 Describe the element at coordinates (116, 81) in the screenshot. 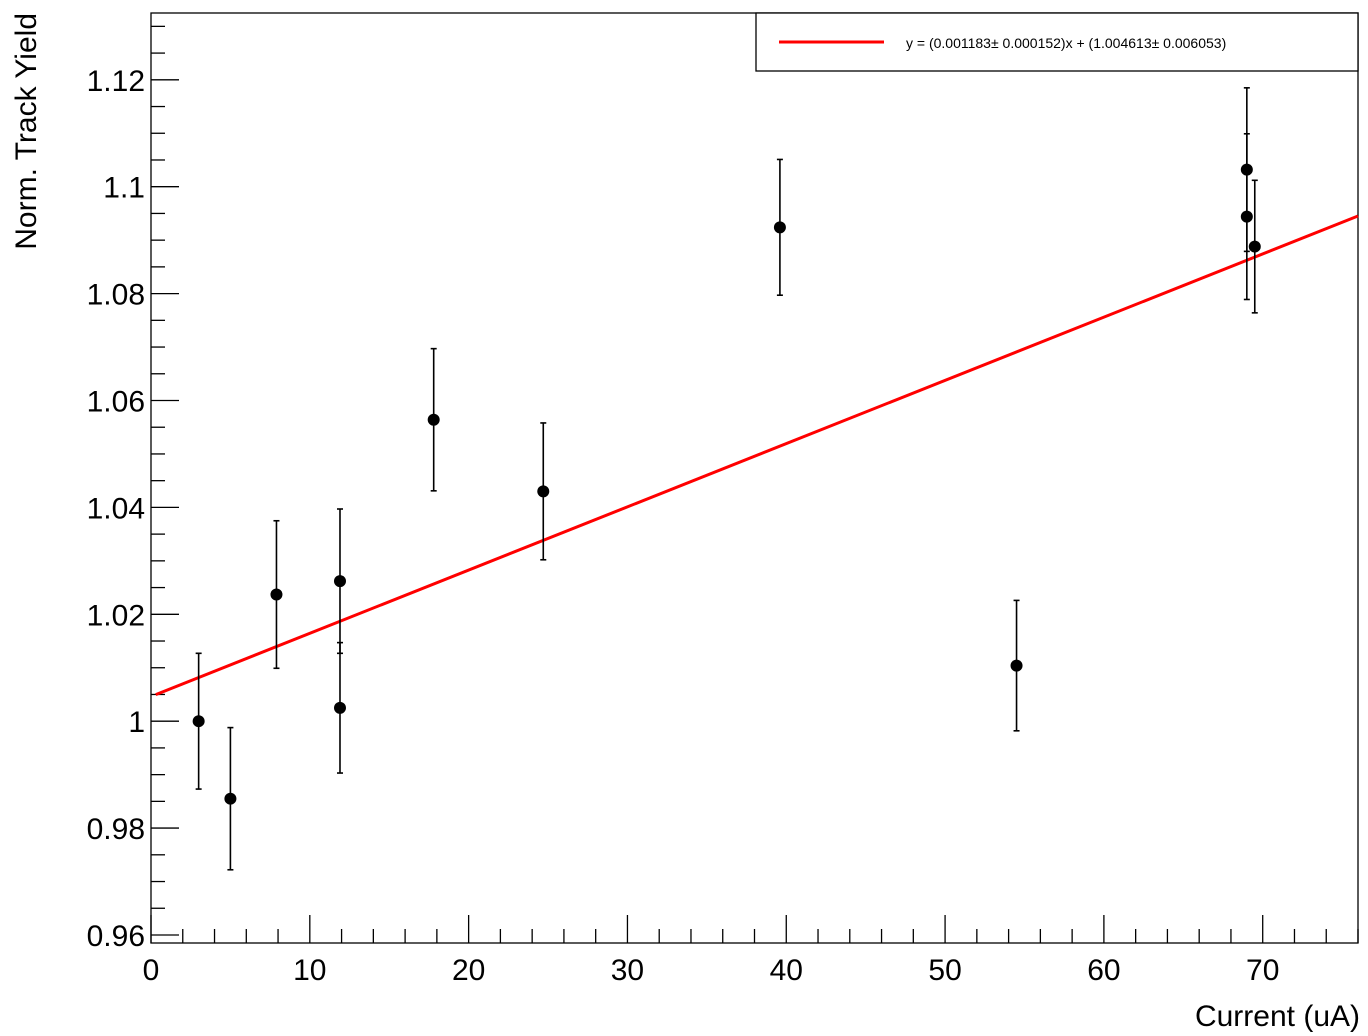

I see `y-tick-label: 1.12` at that location.